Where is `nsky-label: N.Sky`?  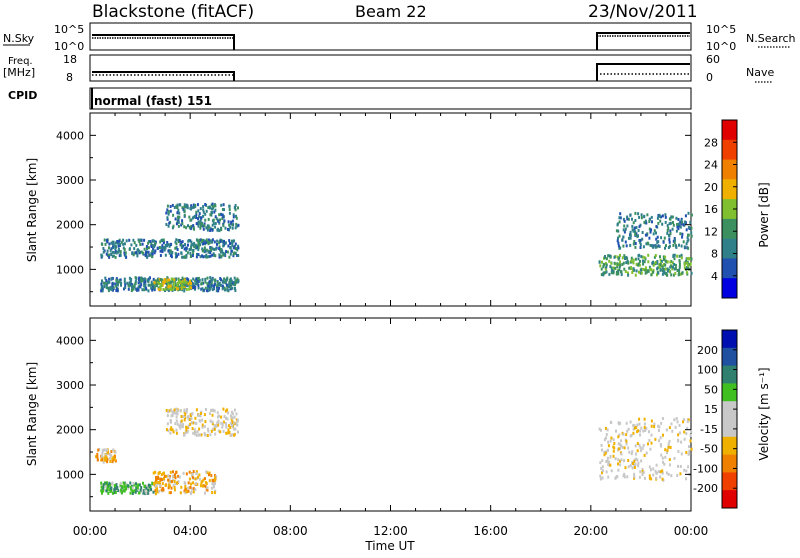
nsky-label: N.Sky is located at coordinates (19, 38).